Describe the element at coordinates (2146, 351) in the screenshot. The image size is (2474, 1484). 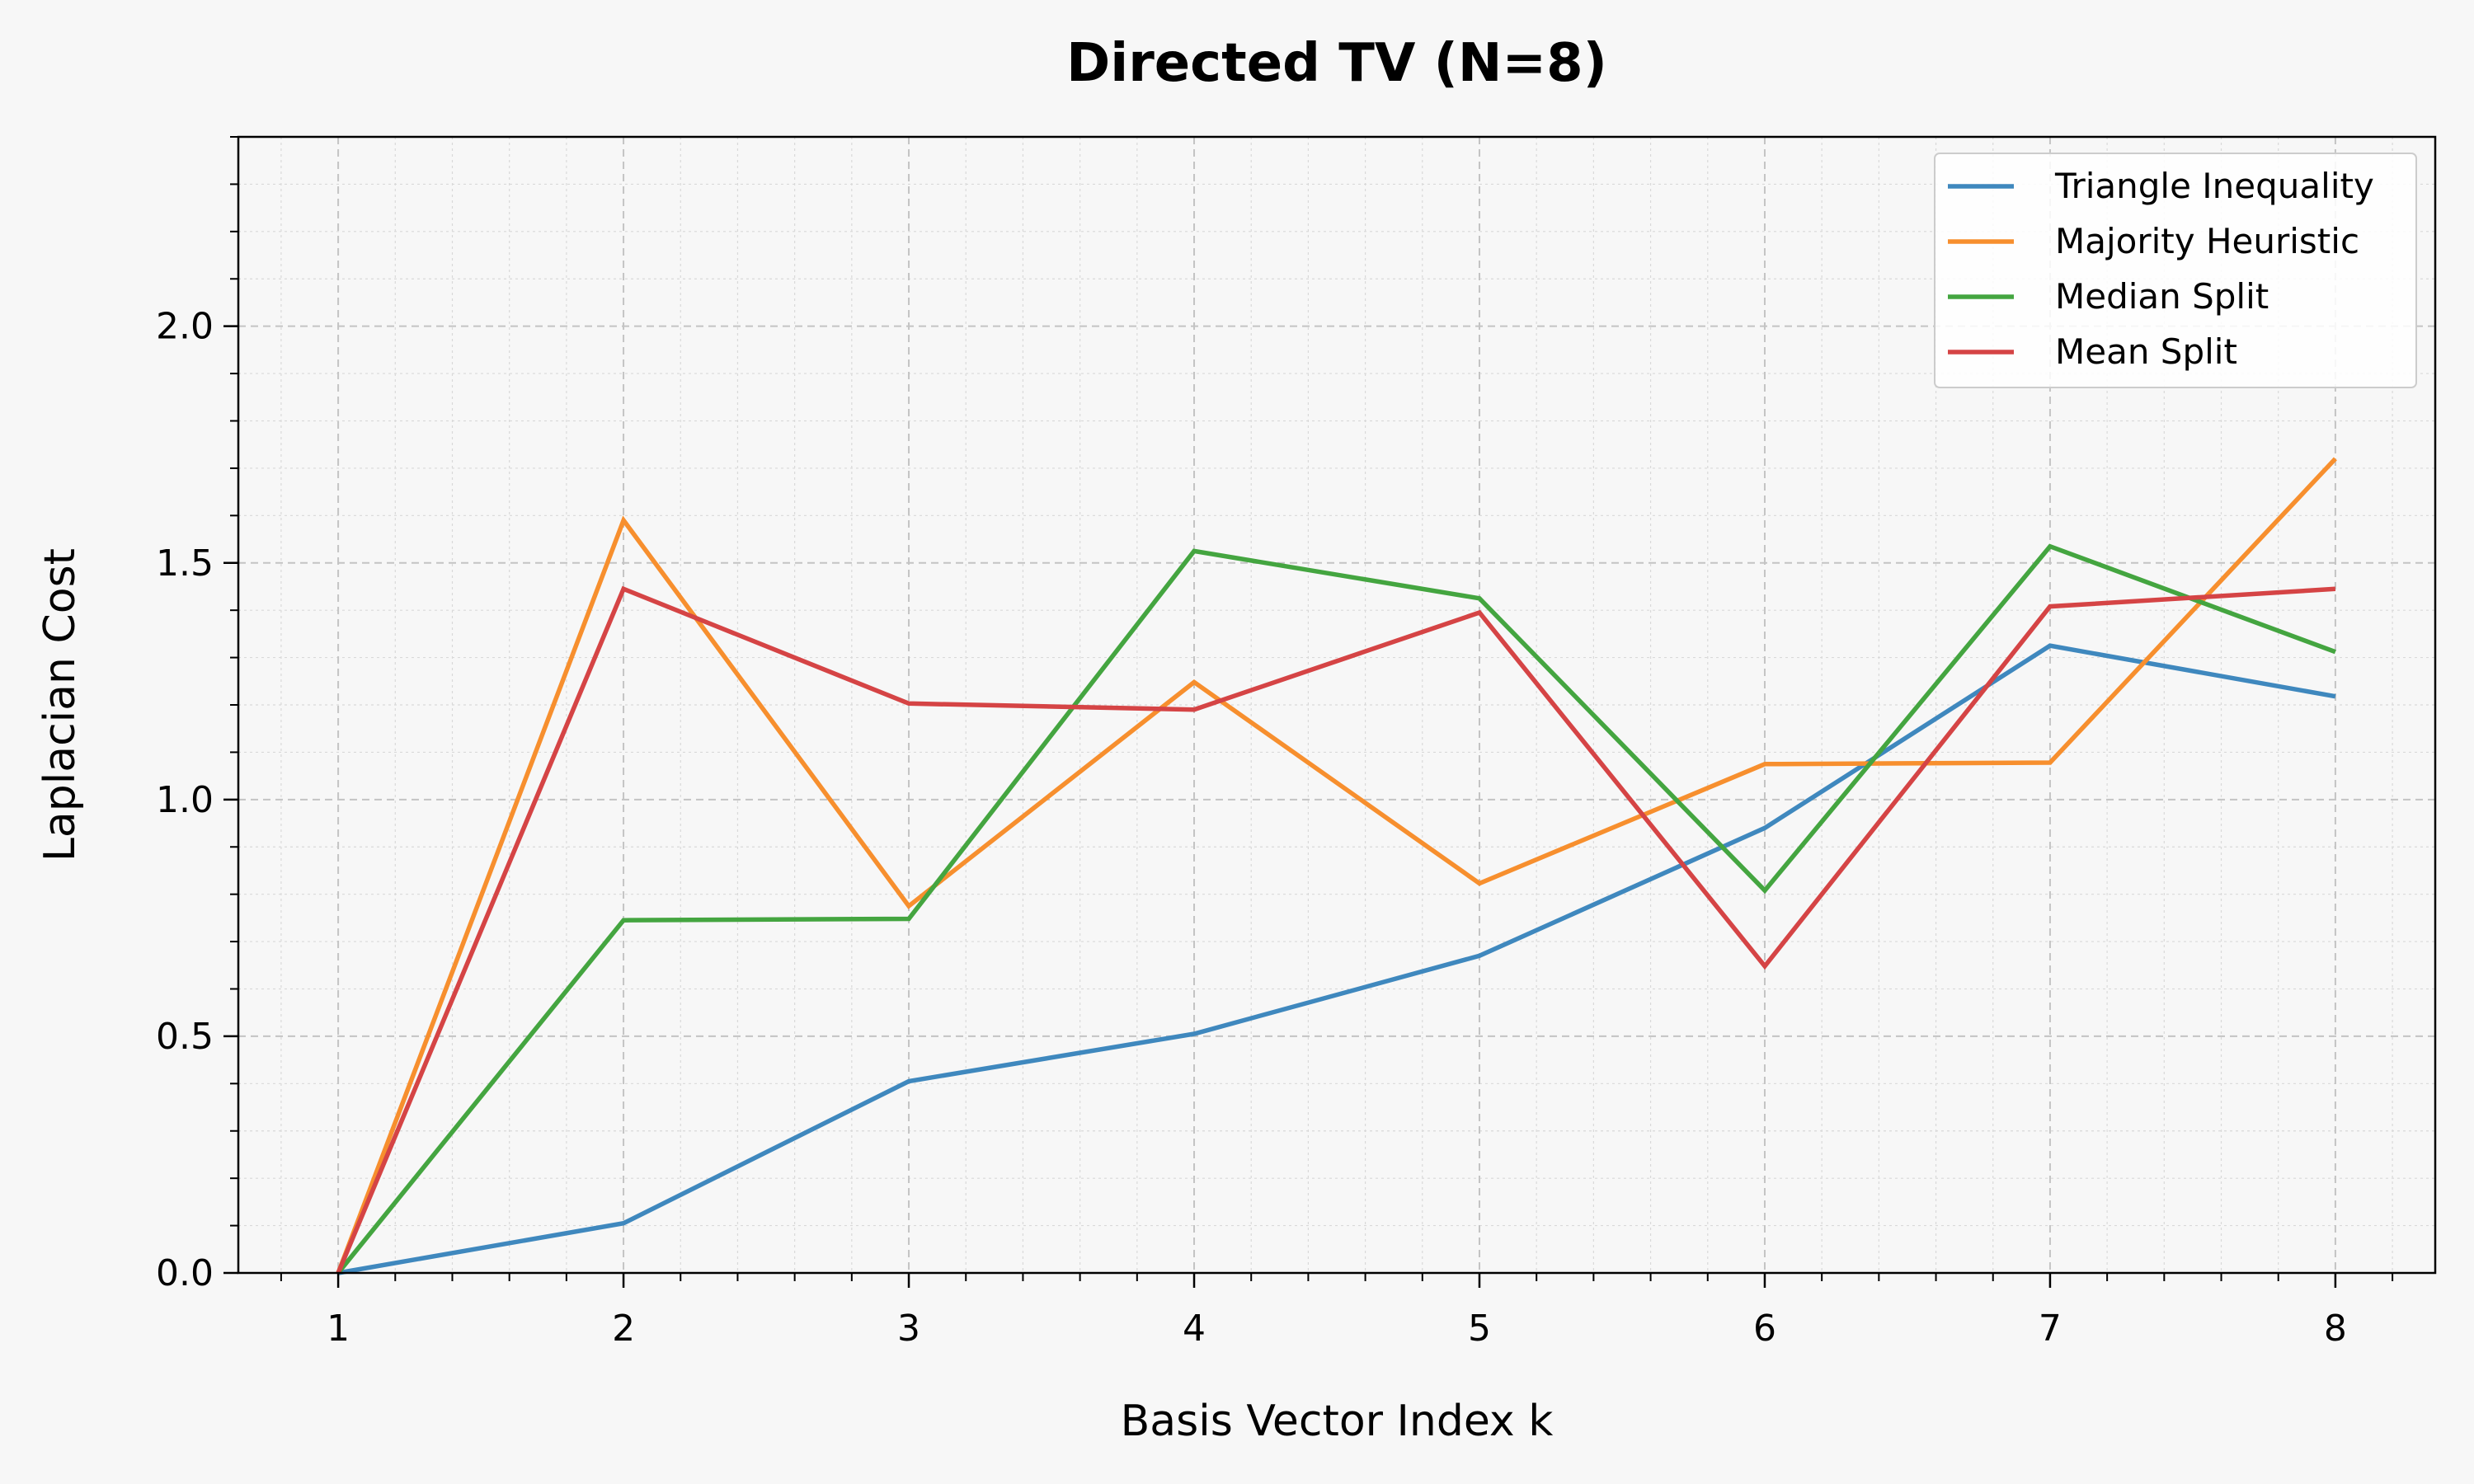
I see `legend-label-mean-split: Mean Split` at that location.